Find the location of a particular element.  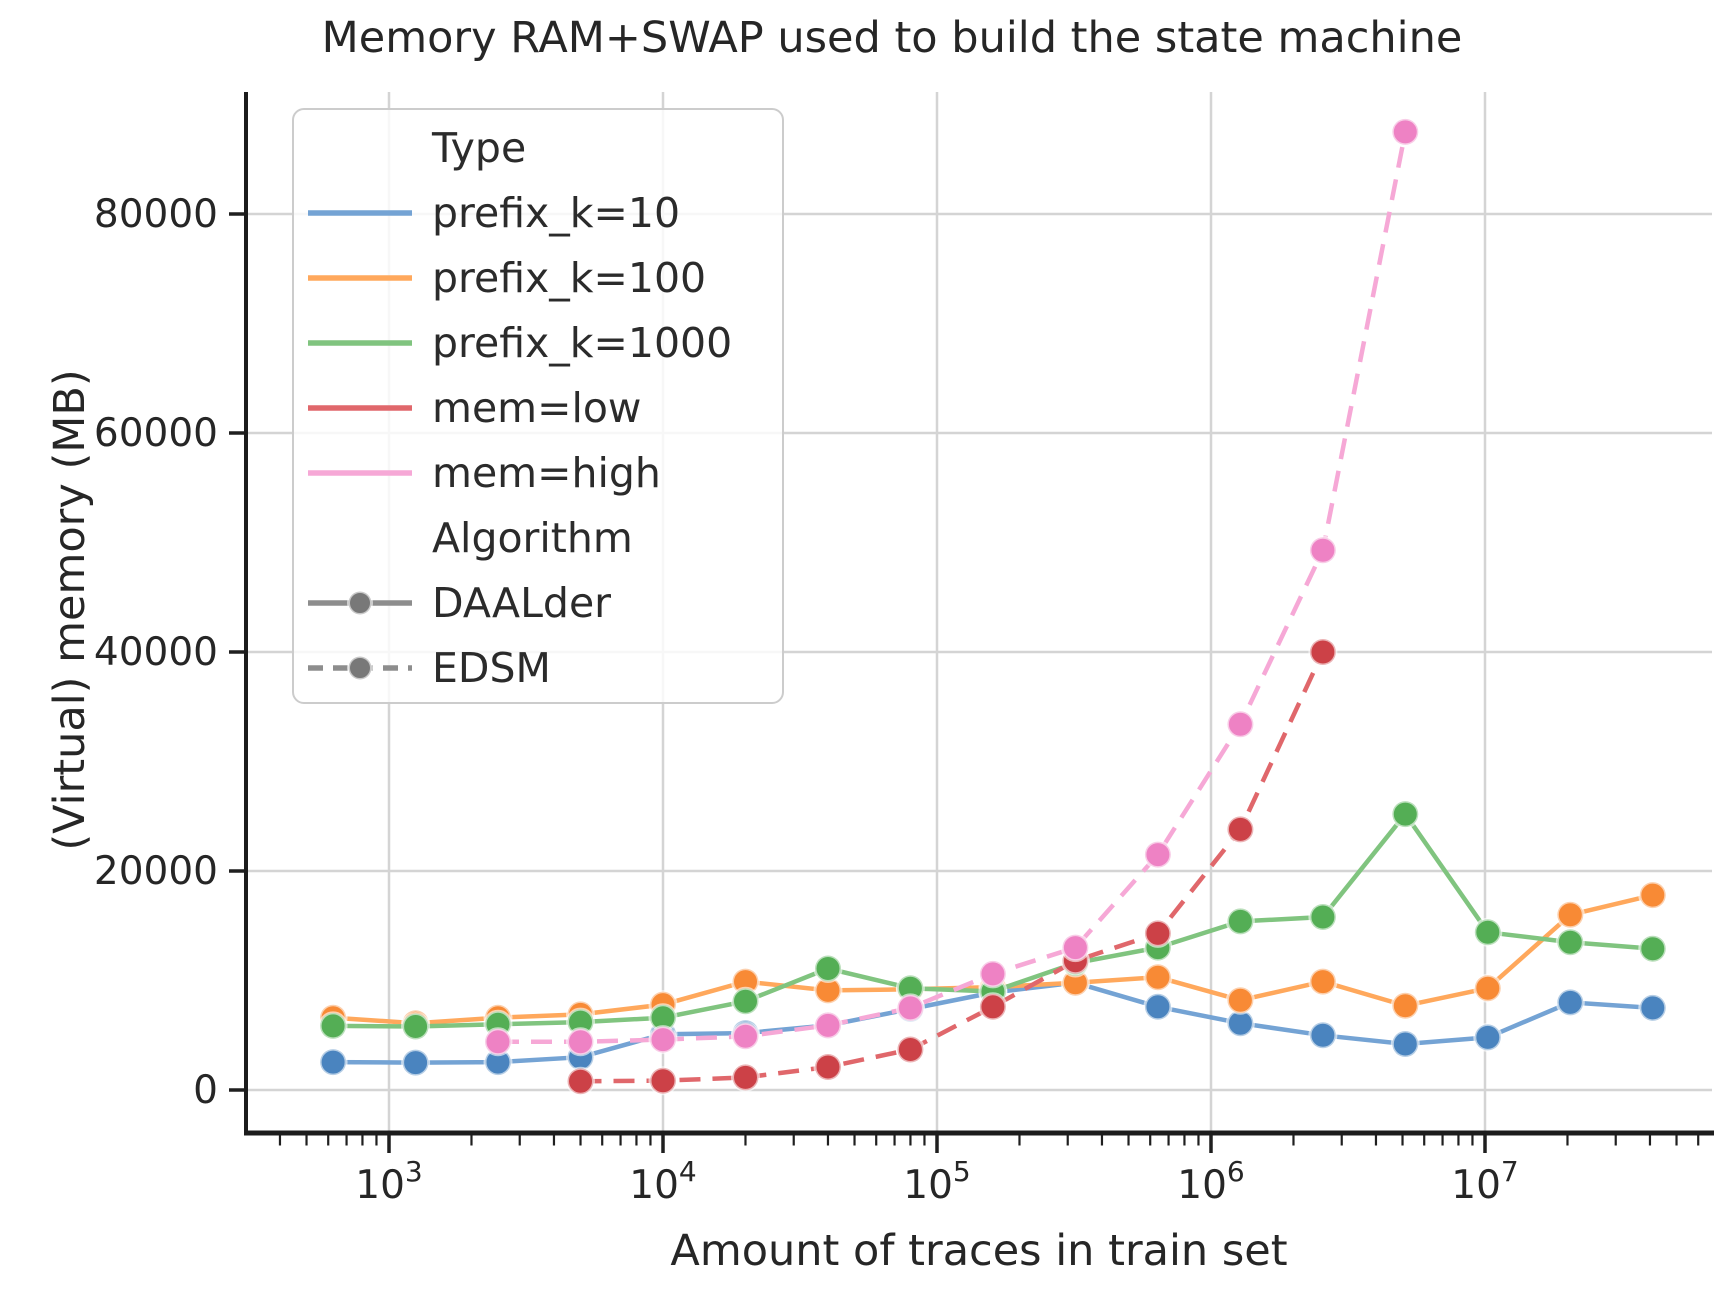

legend-section-algorithm: Algorithm is located at coordinates (538, 537).